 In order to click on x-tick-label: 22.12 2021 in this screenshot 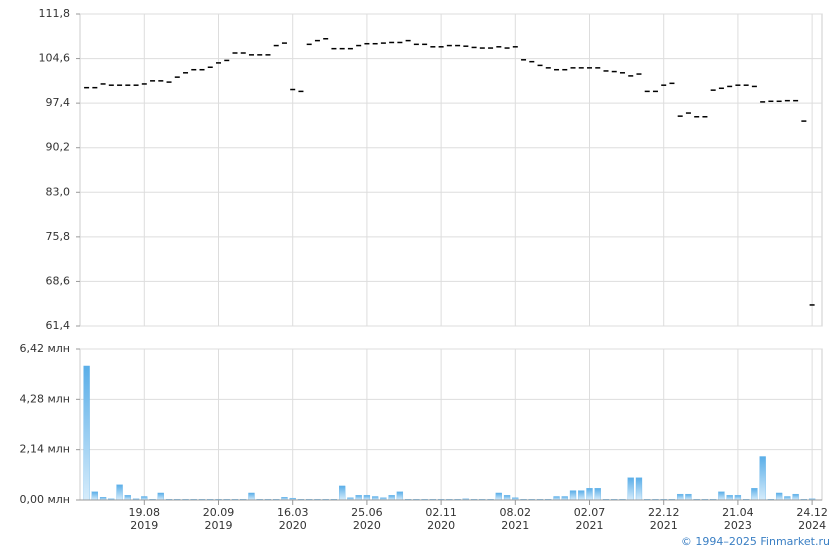, I will do `click(663, 519)`.